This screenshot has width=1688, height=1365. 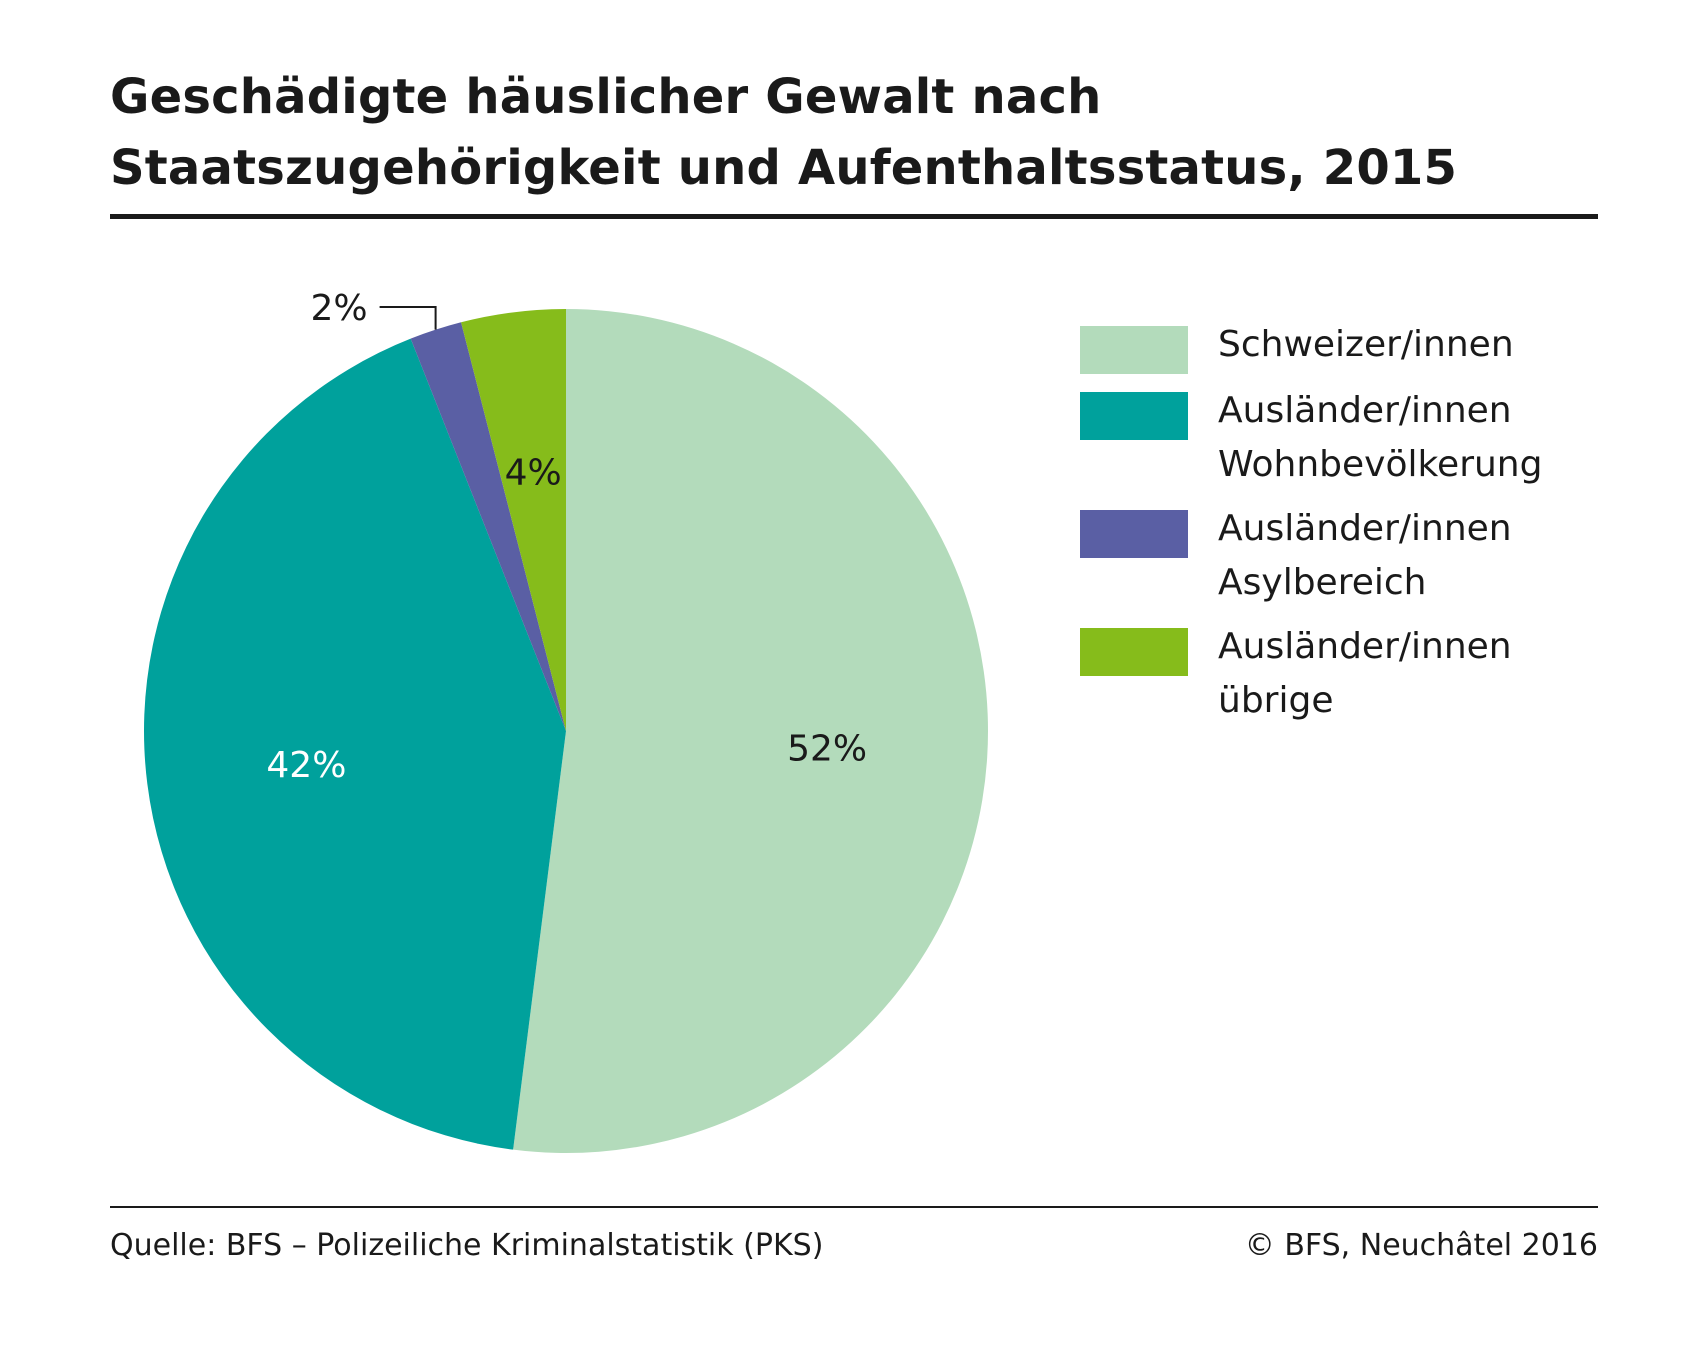 What do you see at coordinates (533, 472) in the screenshot?
I see `label-uebrige: 4%` at bounding box center [533, 472].